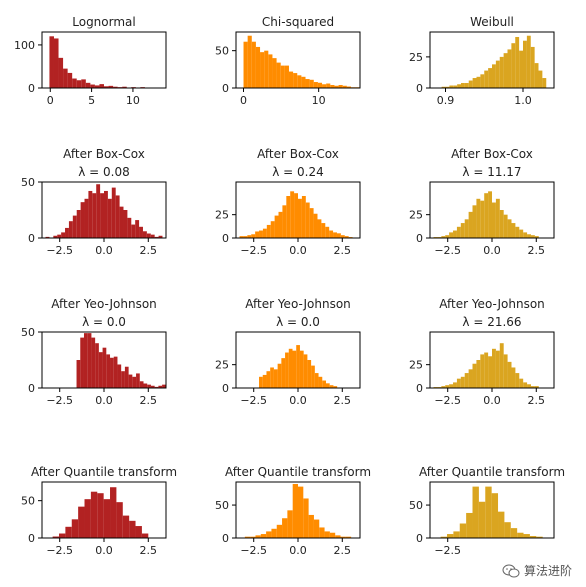 This screenshot has height=587, width=586. What do you see at coordinates (511, 570) in the screenshot?
I see `wechat-icon` at bounding box center [511, 570].